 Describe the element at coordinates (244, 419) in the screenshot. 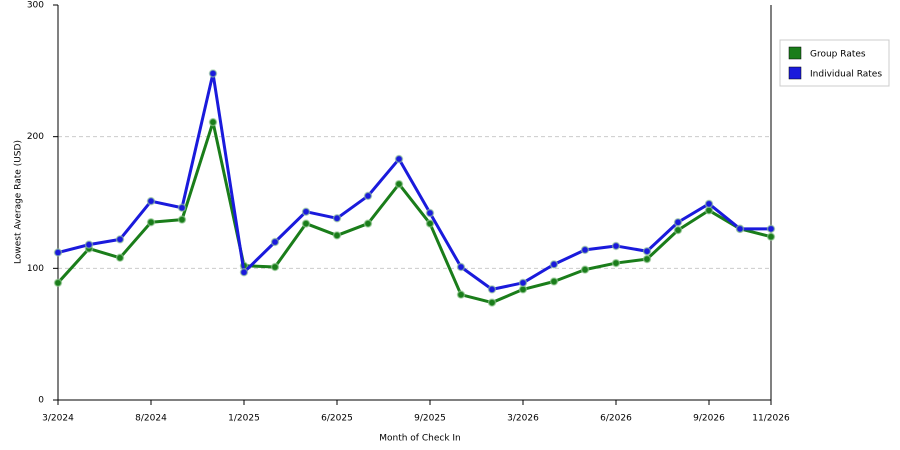

I see `x-tick-label: 1/2025` at that location.